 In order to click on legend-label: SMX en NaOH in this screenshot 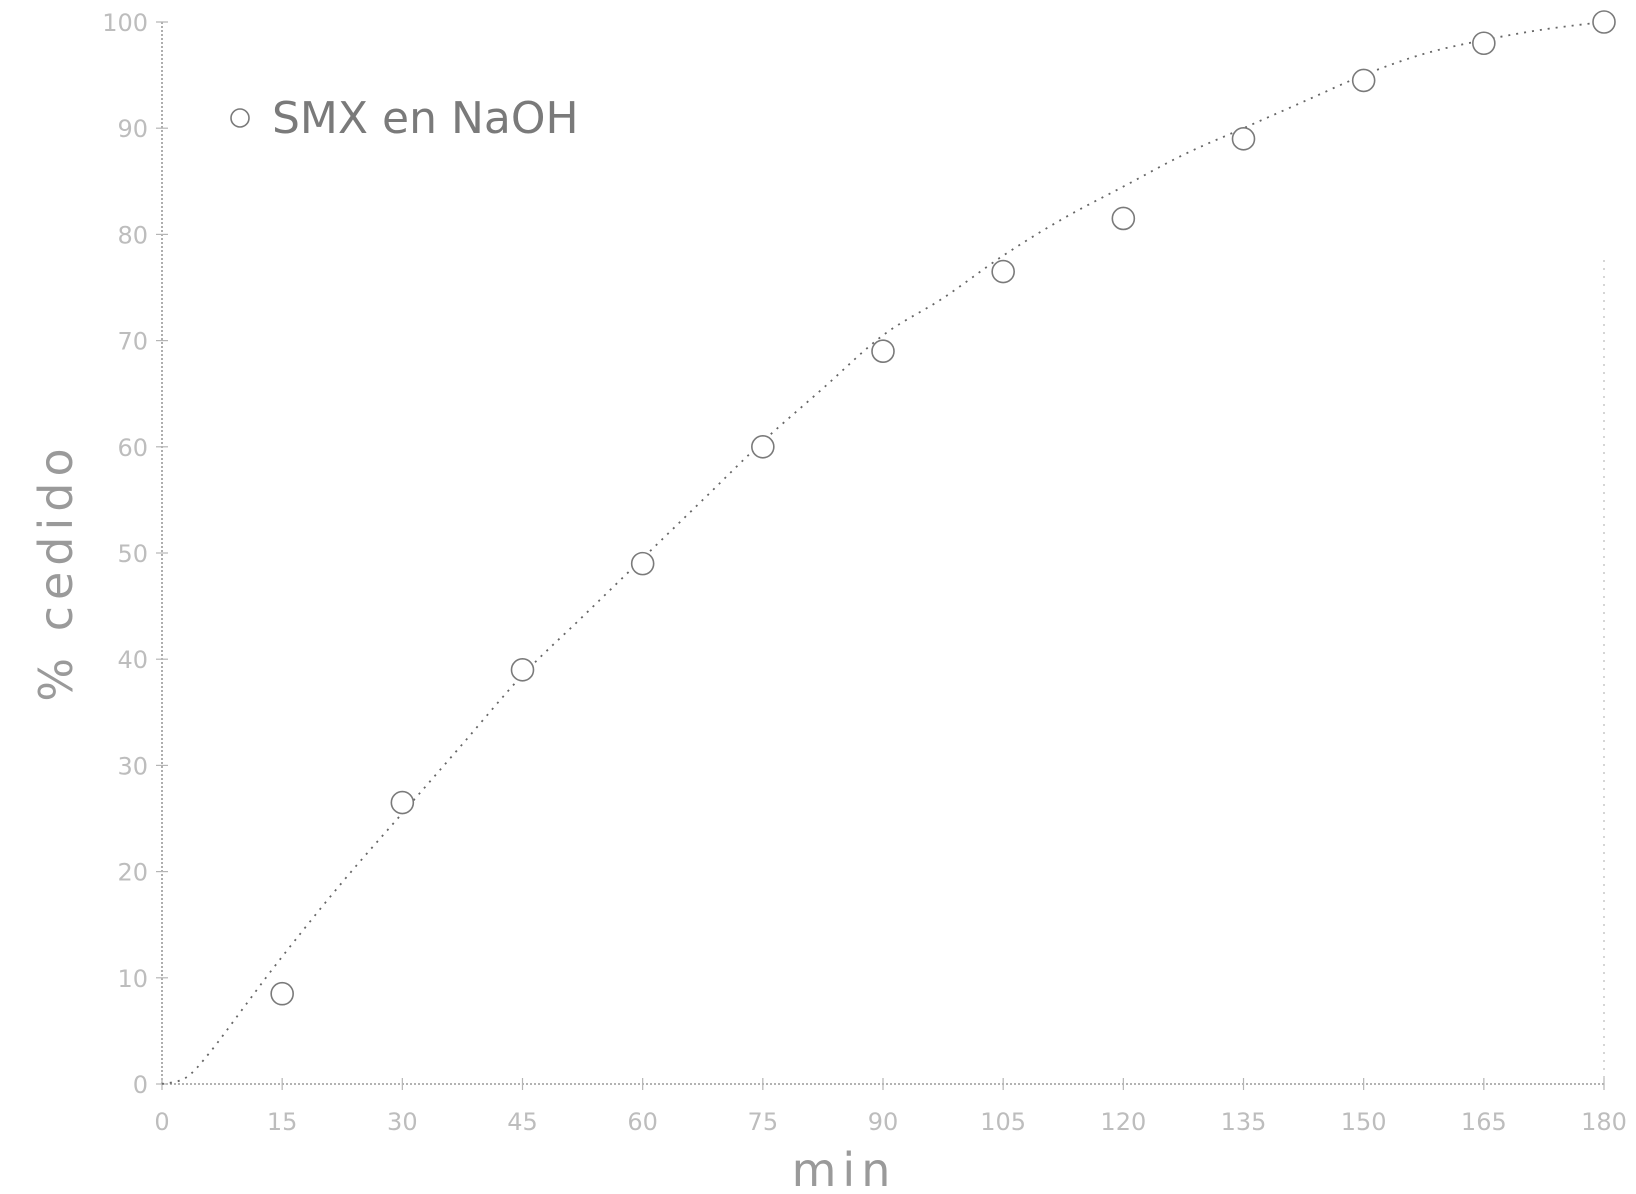, I will do `click(425, 118)`.